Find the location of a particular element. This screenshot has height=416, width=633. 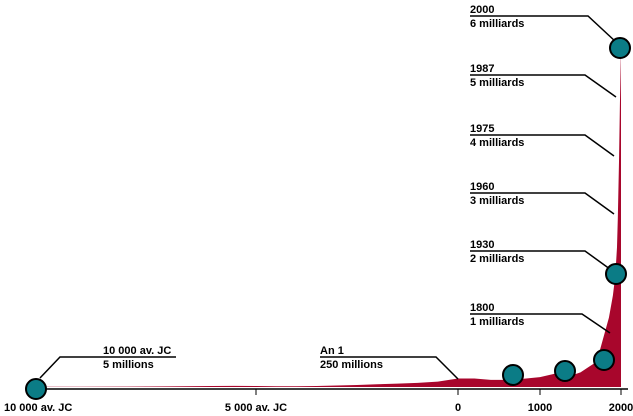

annotation: 10 000 av. JC 5 millions is located at coordinates (107, 362).